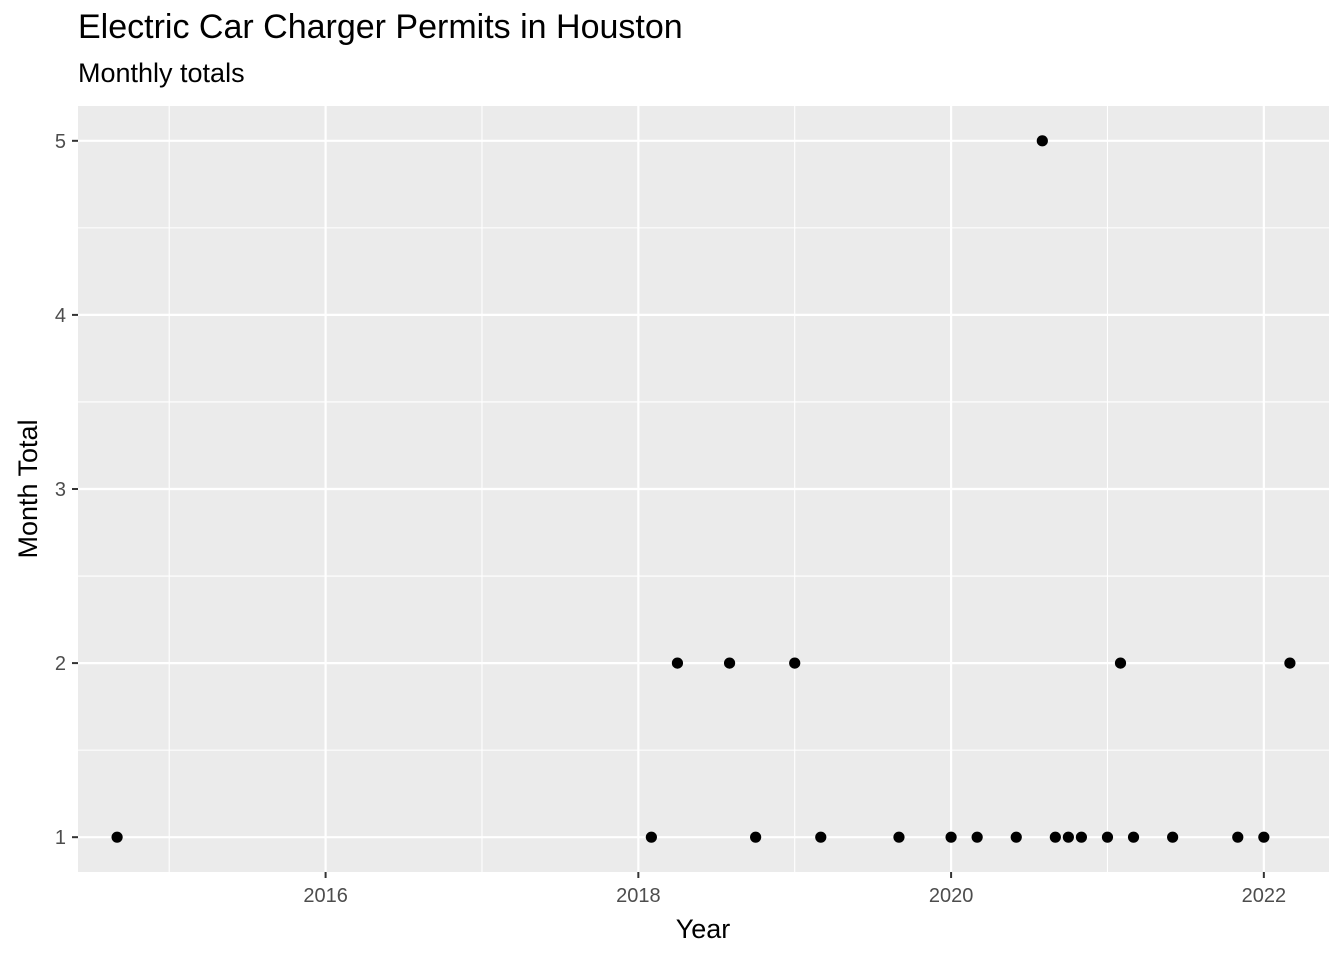  I want to click on x-tick-label: 2016, so click(325, 896).